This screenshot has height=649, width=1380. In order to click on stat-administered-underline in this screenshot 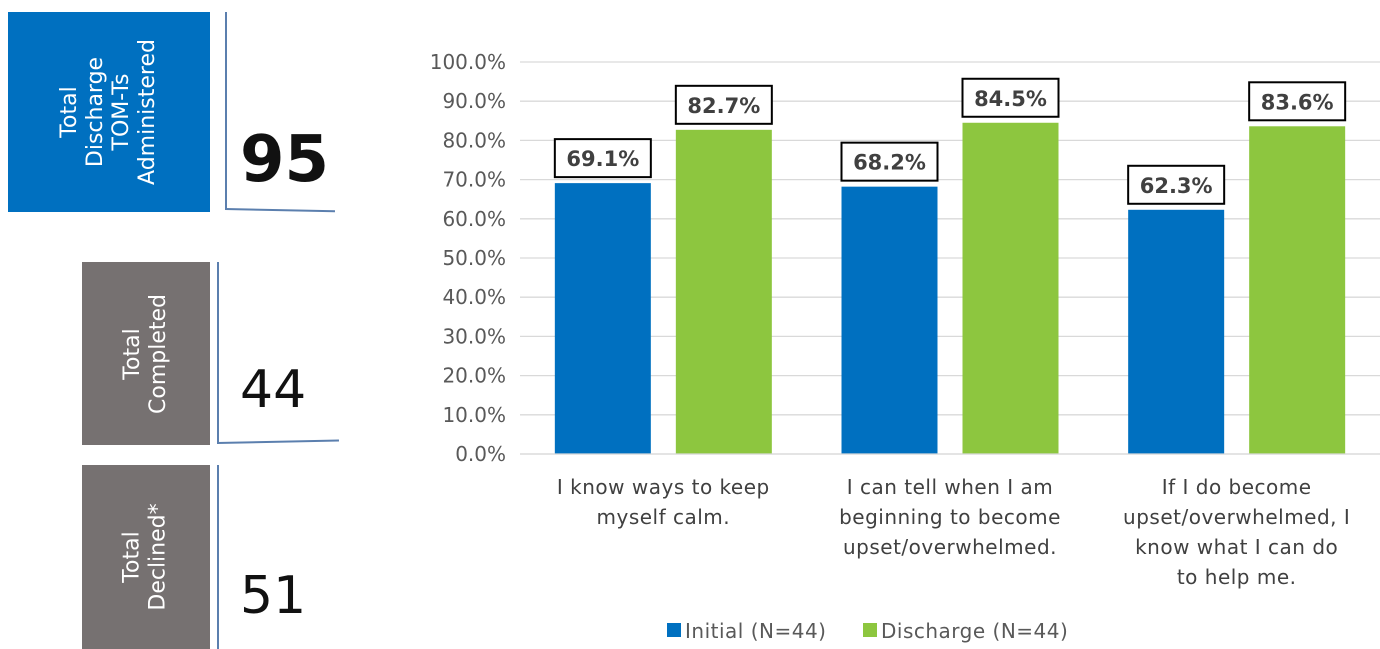, I will do `click(279, 210)`.